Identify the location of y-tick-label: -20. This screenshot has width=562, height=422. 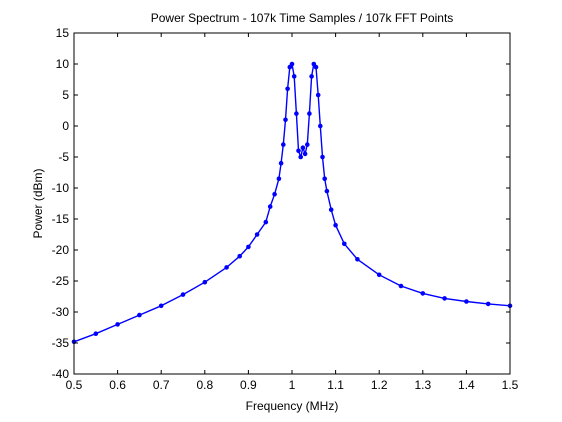
(61, 250).